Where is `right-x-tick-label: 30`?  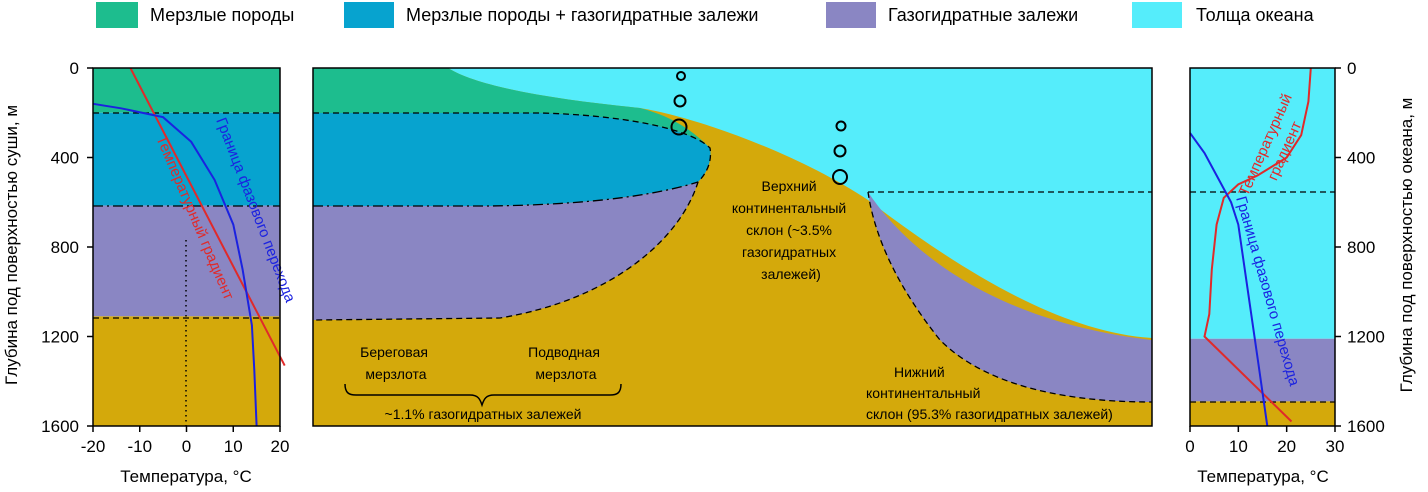
right-x-tick-label: 30 is located at coordinates (1335, 446).